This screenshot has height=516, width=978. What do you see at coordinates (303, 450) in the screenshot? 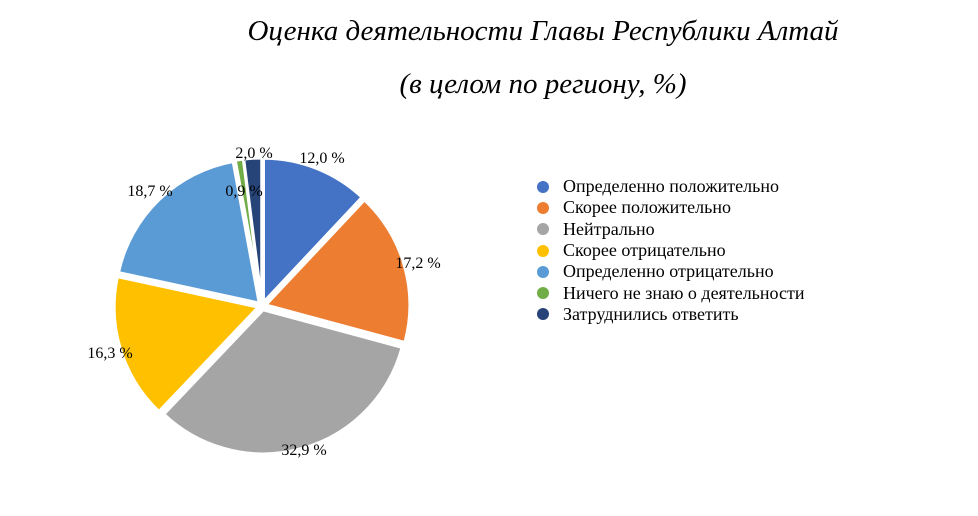
I see `data-label-3: 32,9 %` at bounding box center [303, 450].